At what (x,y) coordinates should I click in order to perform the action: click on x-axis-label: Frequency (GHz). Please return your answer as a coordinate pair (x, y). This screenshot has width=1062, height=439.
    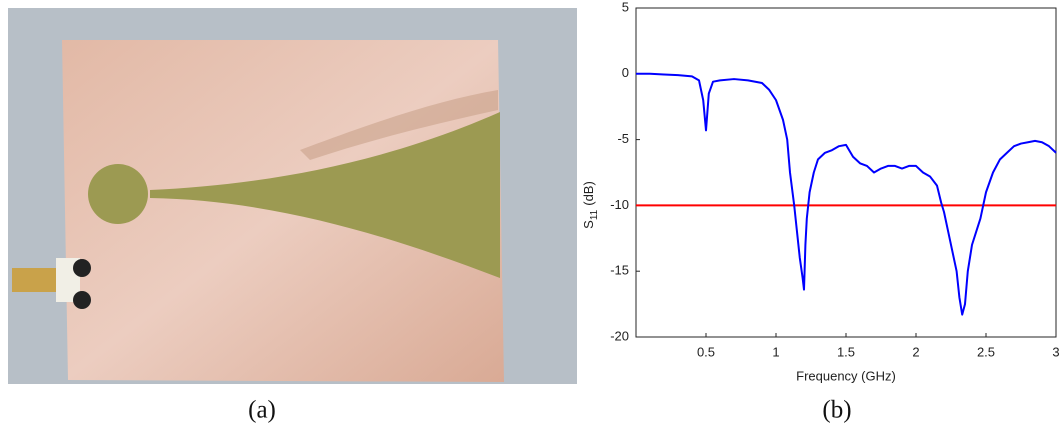
    Looking at the image, I should click on (846, 375).